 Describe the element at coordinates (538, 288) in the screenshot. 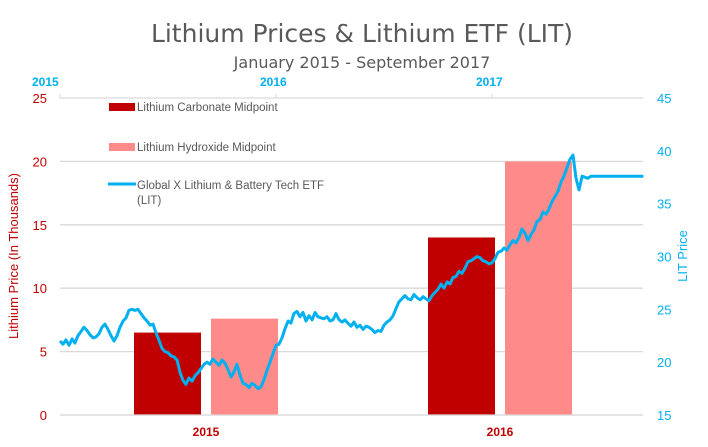

I see `bar-hydroxide-2016` at that location.